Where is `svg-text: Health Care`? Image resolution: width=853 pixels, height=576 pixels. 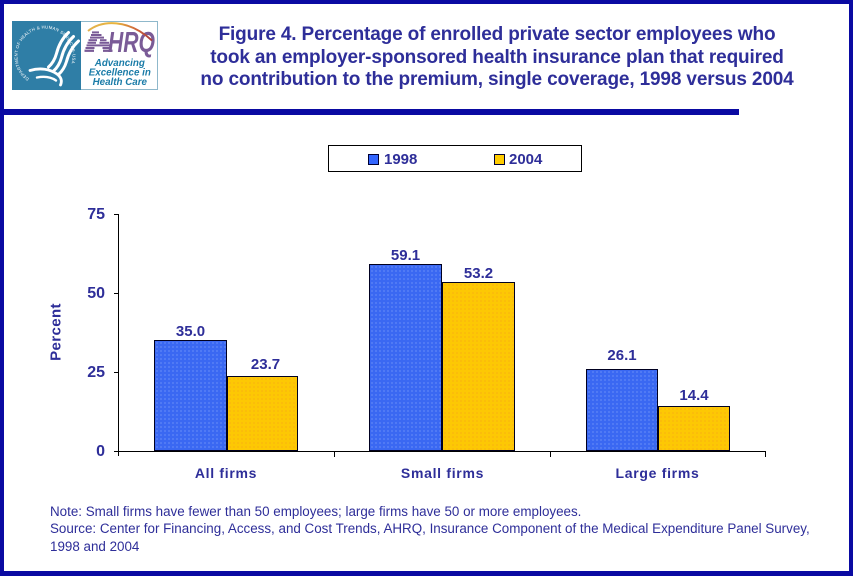
svg-text: Health Care is located at coordinates (120, 82).